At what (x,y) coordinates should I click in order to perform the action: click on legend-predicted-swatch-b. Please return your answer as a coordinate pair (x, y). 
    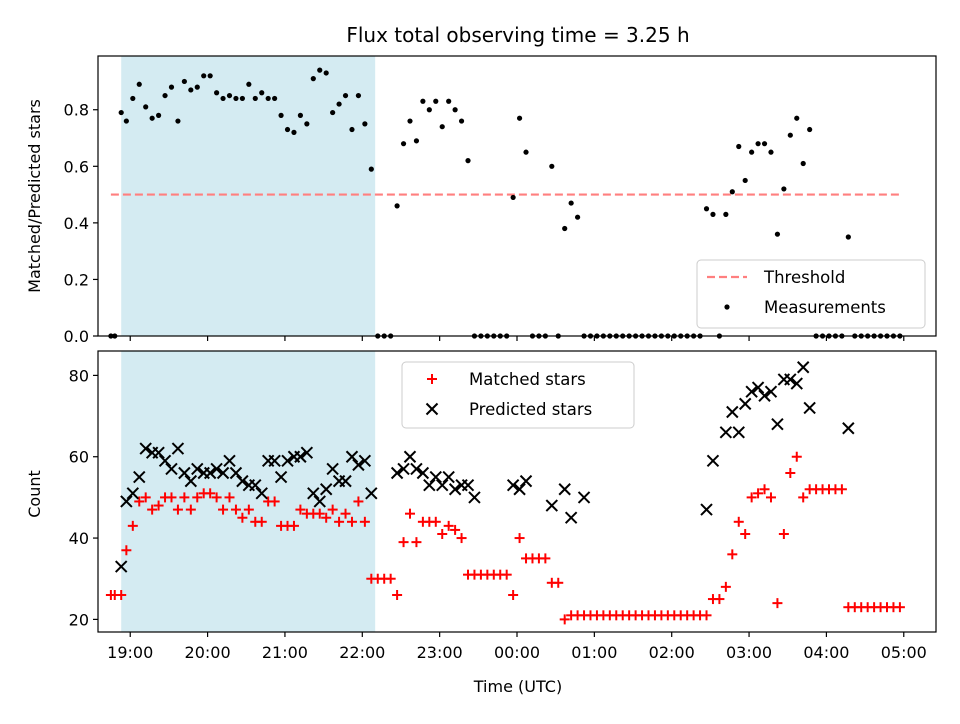
    Looking at the image, I should click on (432, 409).